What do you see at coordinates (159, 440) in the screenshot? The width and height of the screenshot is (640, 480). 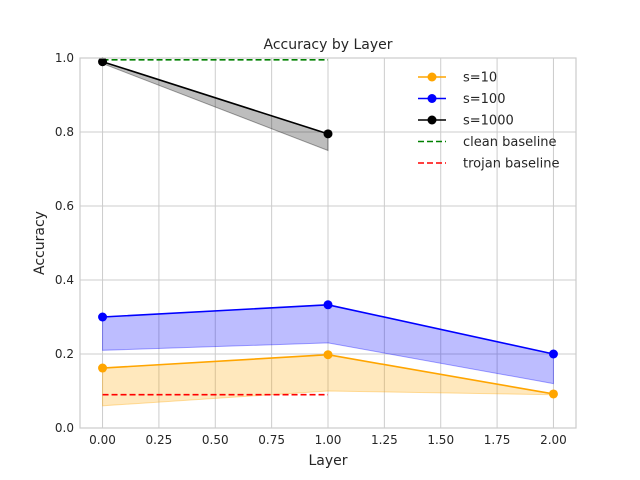 I see `x-tick-label: 0.25` at bounding box center [159, 440].